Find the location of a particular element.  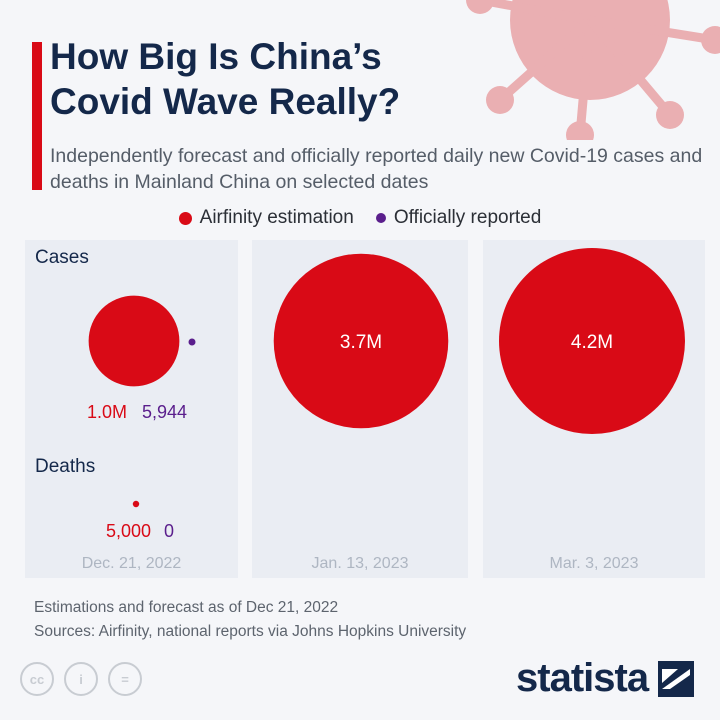

by-icon: i is located at coordinates (81, 679).